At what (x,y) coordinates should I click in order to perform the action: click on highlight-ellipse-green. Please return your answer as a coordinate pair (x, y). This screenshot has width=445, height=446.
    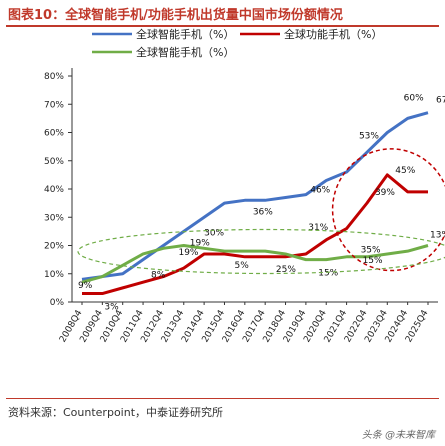
    Looking at the image, I should click on (261, 251).